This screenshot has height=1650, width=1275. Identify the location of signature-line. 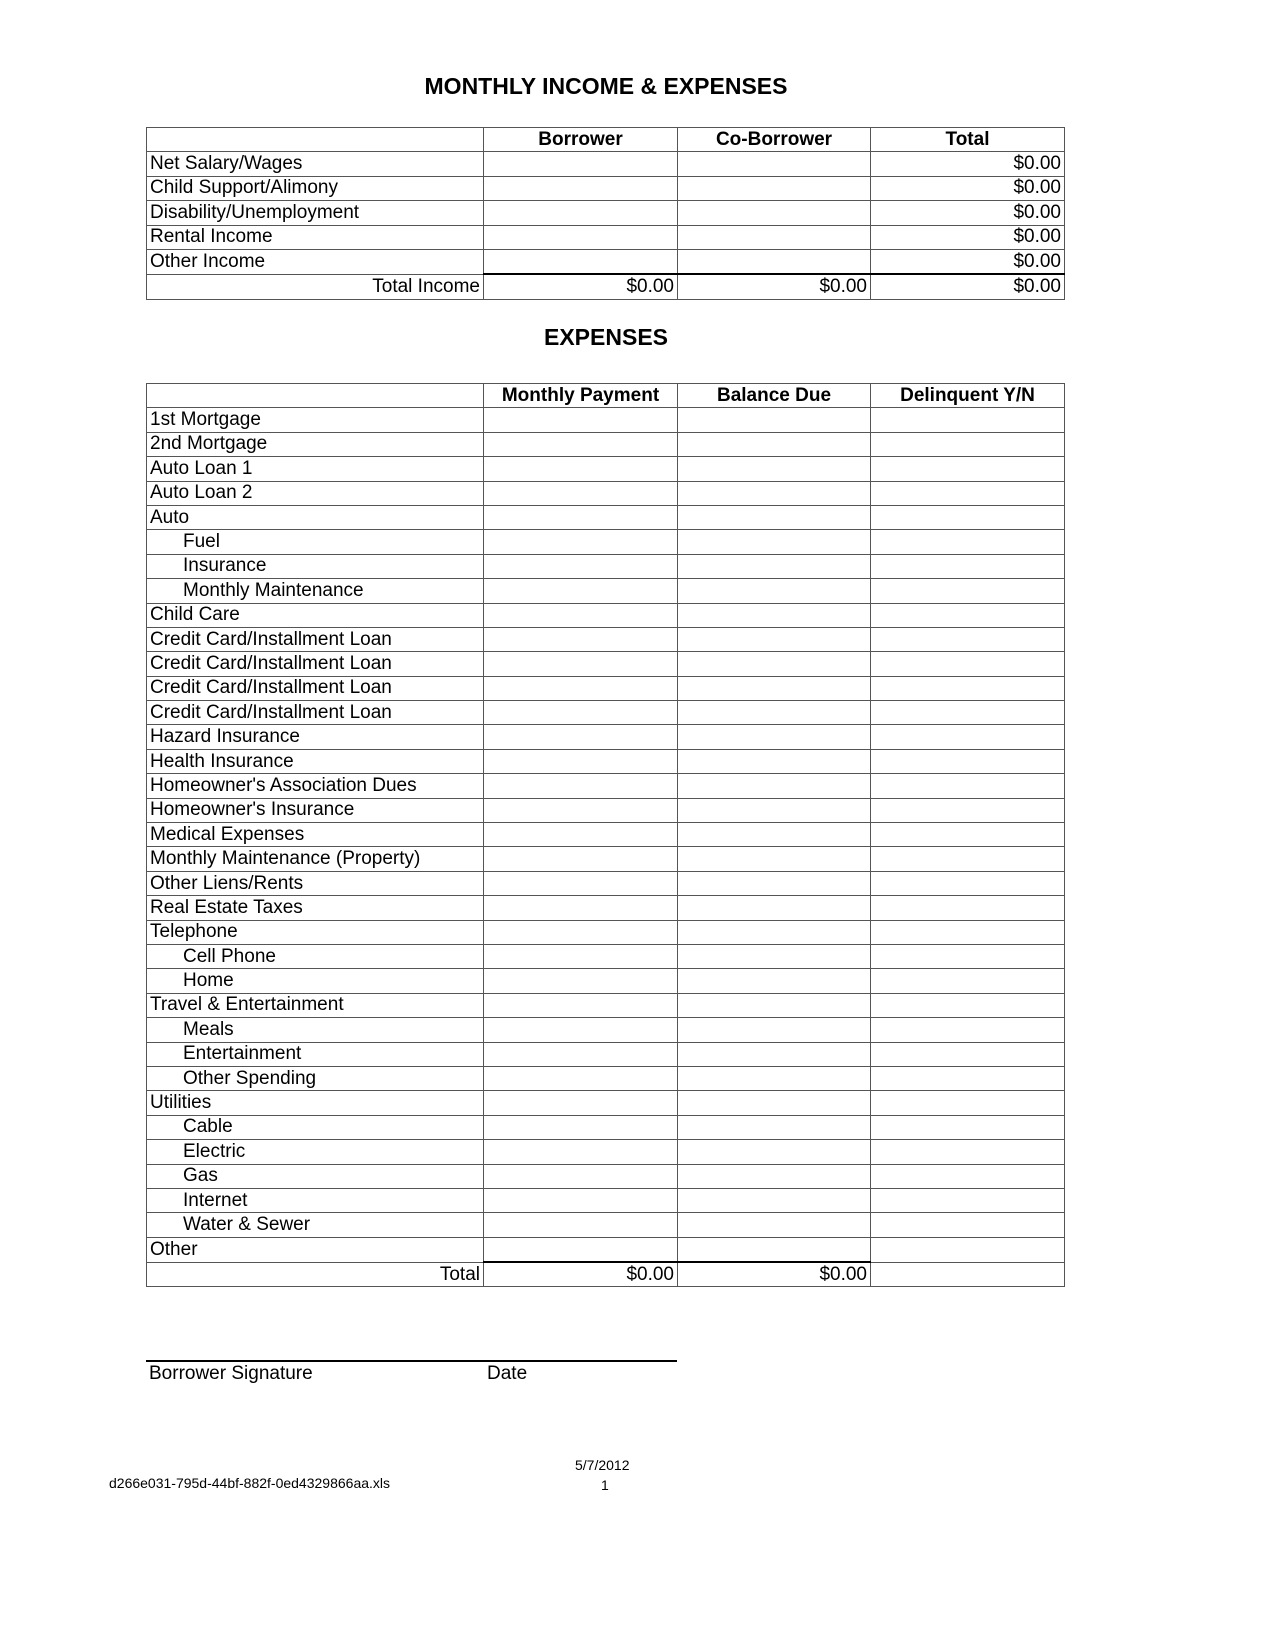
(411, 1361).